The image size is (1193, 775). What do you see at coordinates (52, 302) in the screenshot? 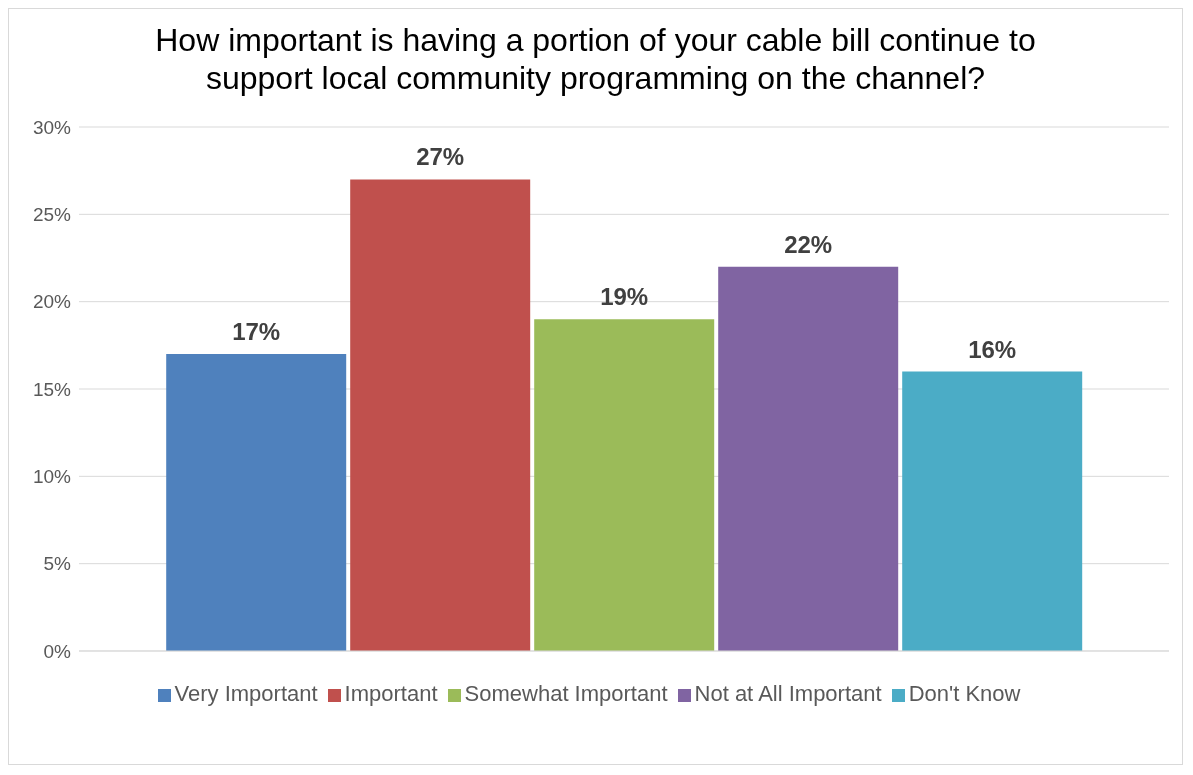
I see `y-tick-label: 20%` at bounding box center [52, 302].